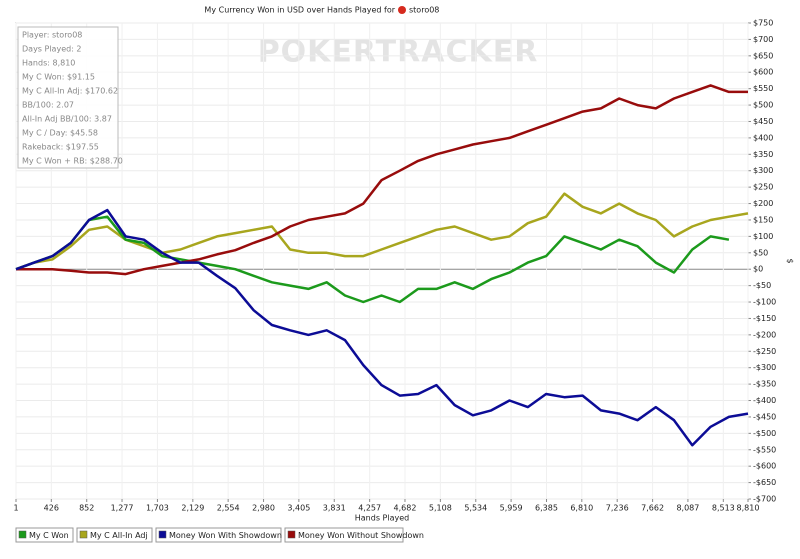  Describe the element at coordinates (763, 137) in the screenshot. I see `y-tick-label: $400` at that location.